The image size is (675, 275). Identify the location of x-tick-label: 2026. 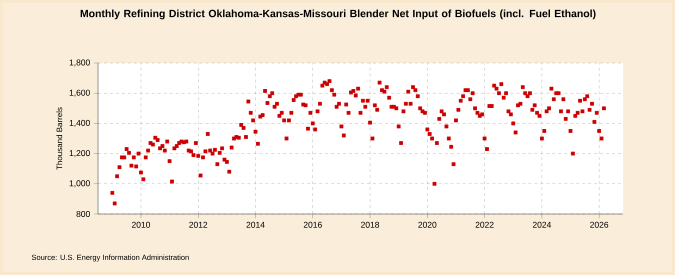
(599, 225).